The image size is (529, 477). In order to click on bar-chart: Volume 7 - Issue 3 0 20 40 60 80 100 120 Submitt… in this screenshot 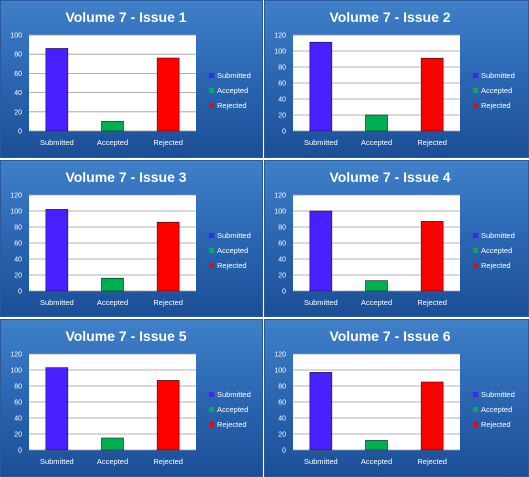, I will do `click(130, 238)`.